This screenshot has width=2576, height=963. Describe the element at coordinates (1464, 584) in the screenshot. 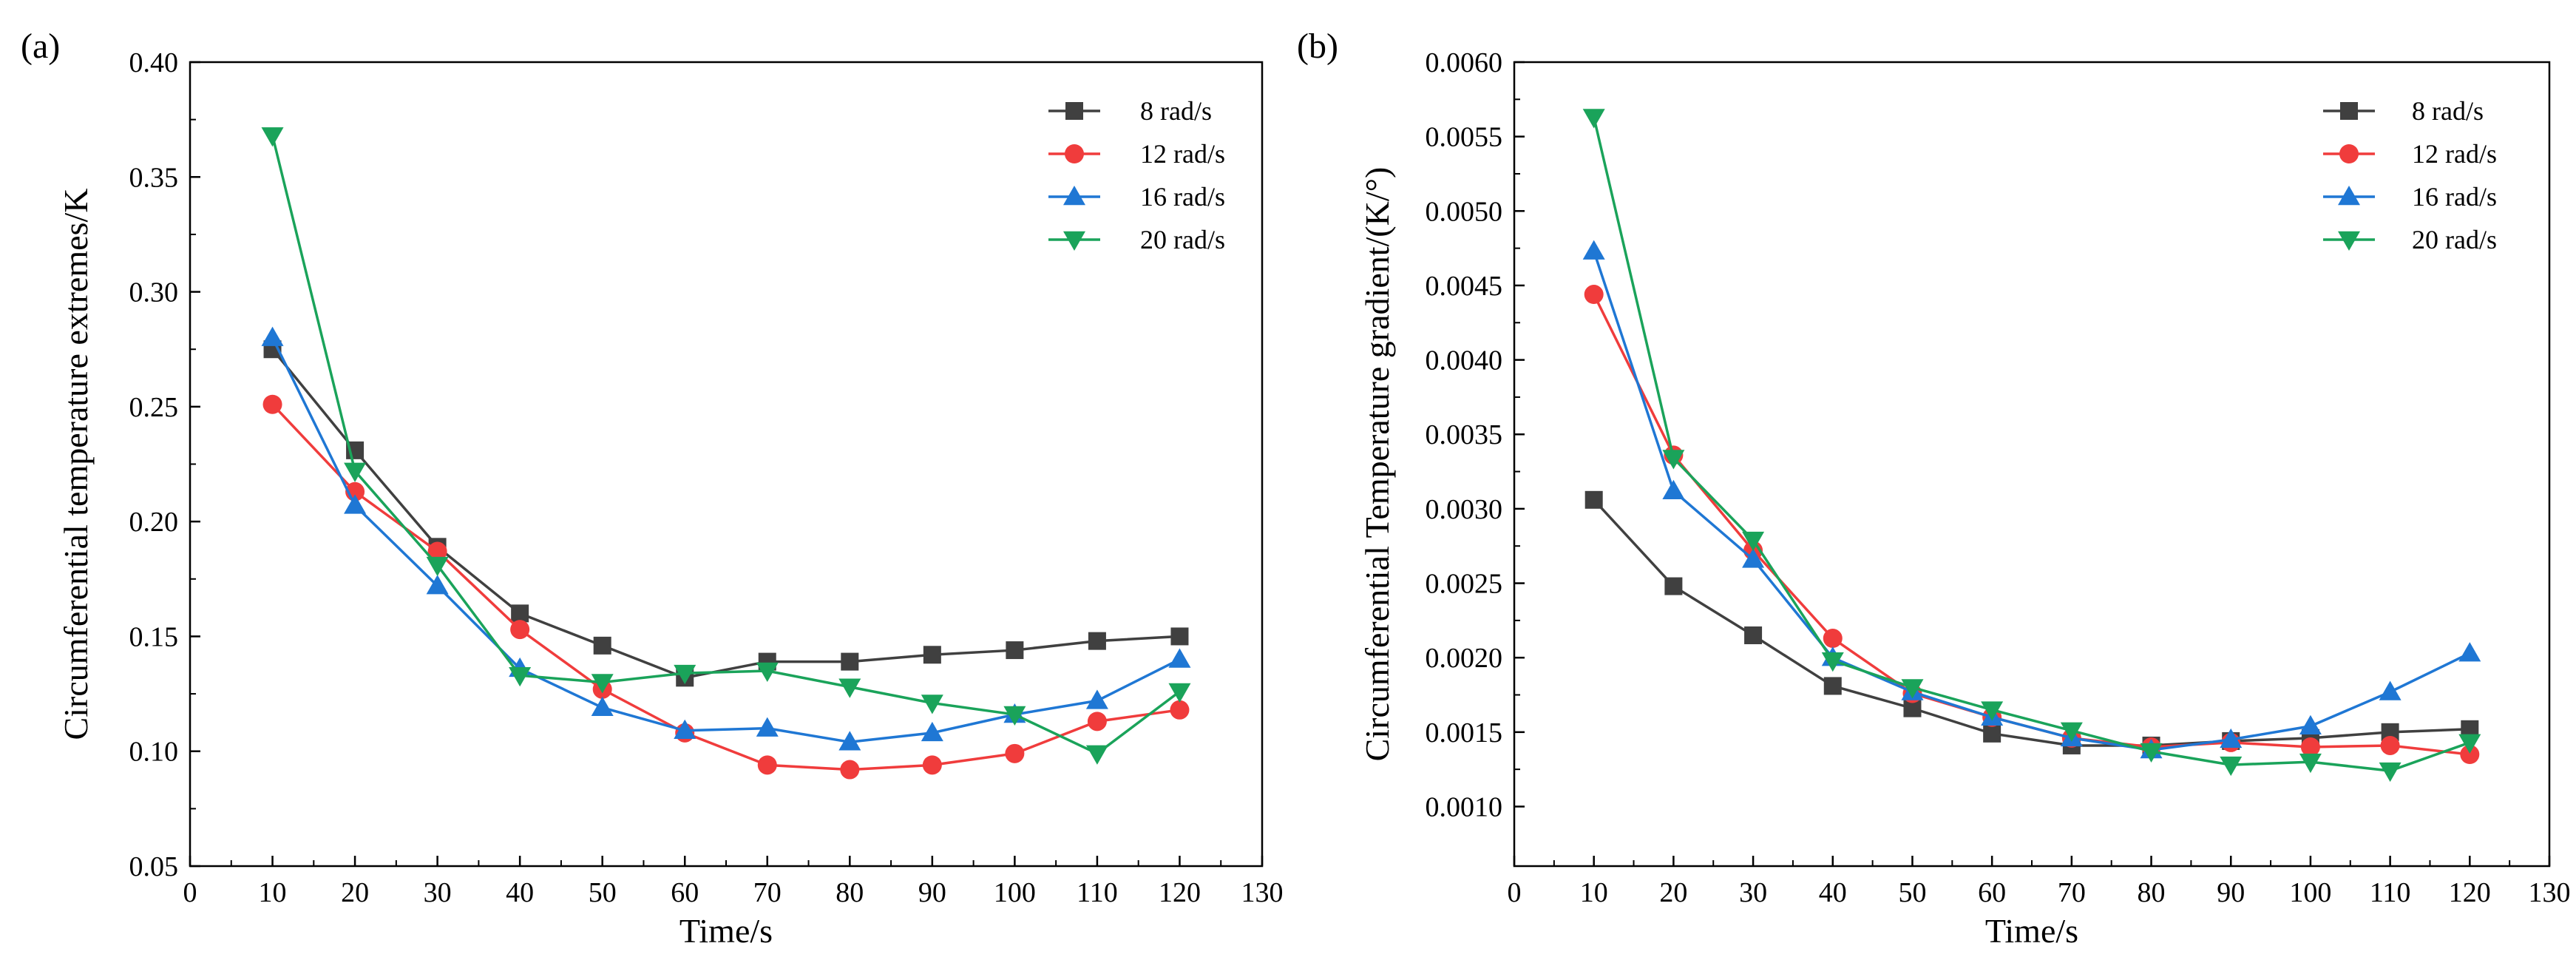

I see `y-tick-label: 0.0025` at that location.